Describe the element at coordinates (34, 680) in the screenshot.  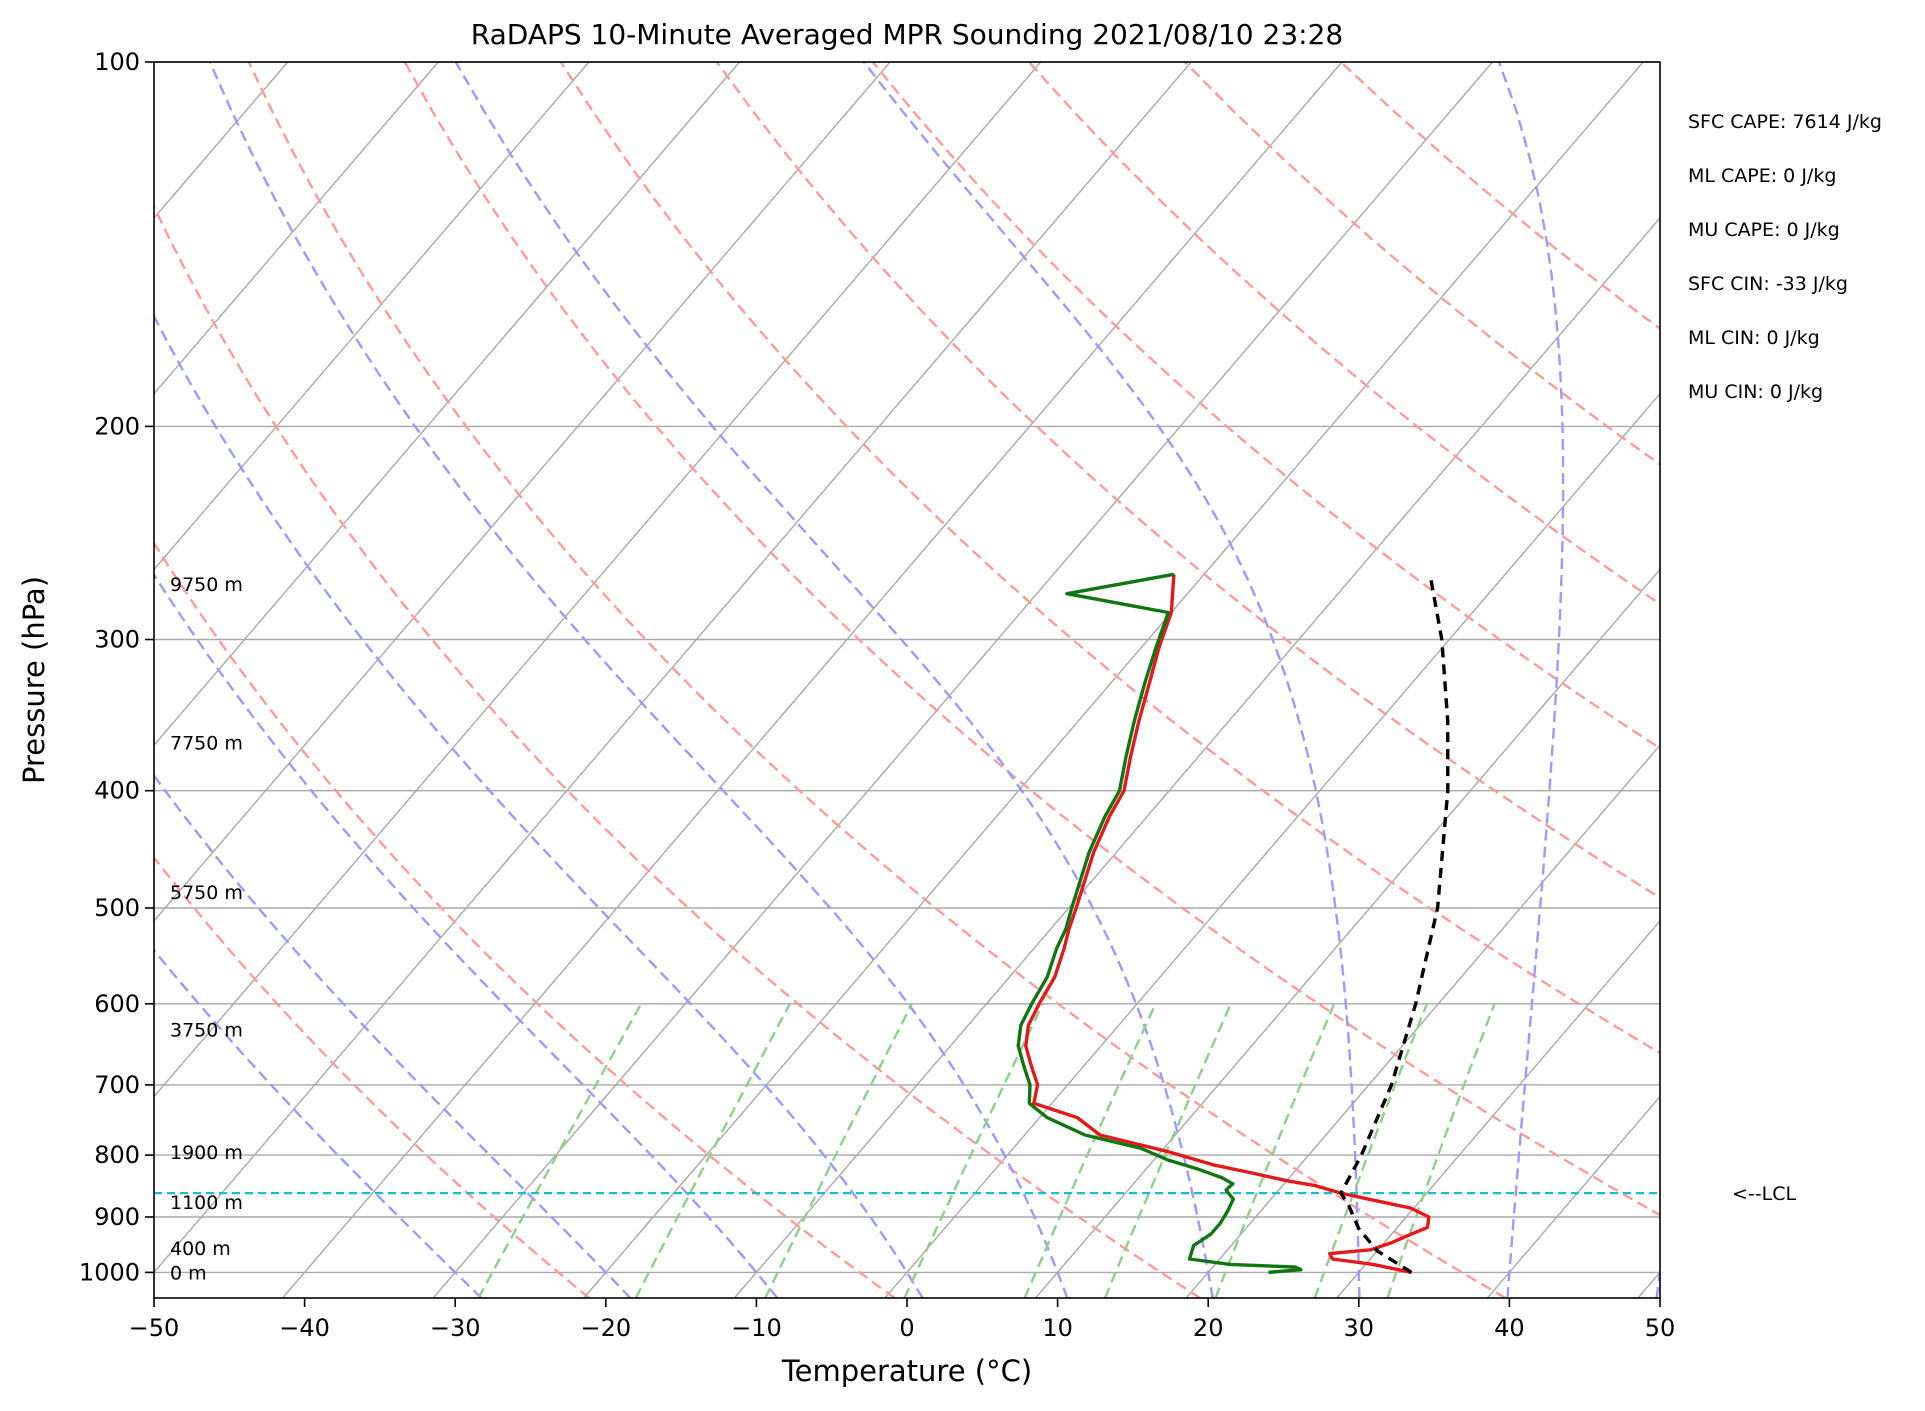
I see `y-axis-label: Pressure (hPa)` at that location.